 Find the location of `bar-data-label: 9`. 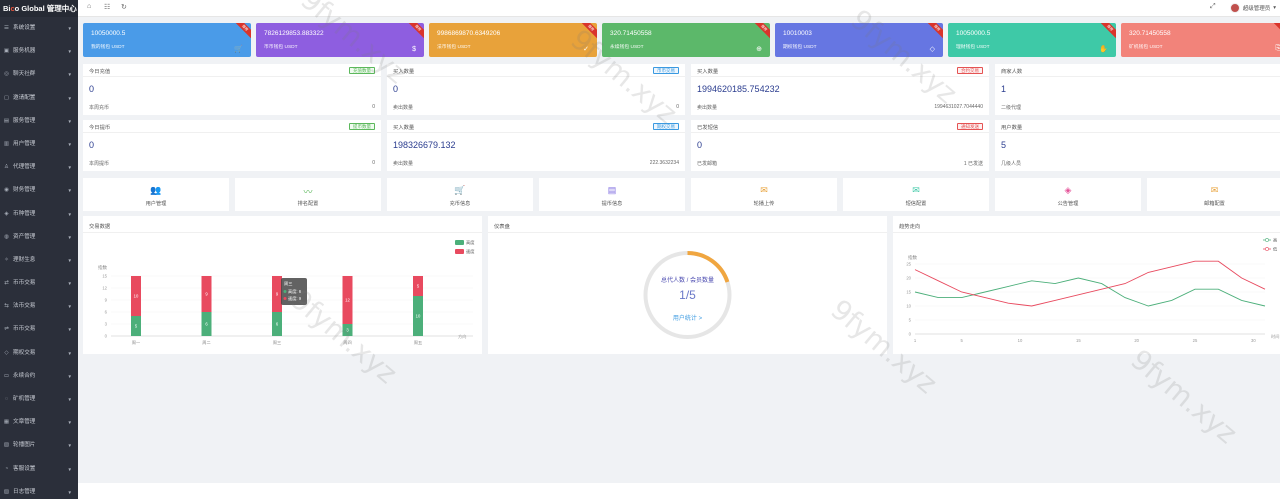

bar-data-label: 9 is located at coordinates (206, 294).